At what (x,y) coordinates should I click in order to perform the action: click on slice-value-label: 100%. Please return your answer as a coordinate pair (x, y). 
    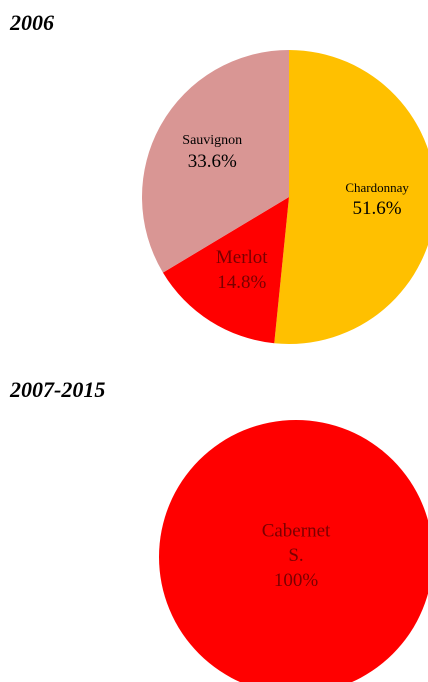
    Looking at the image, I should click on (296, 580).